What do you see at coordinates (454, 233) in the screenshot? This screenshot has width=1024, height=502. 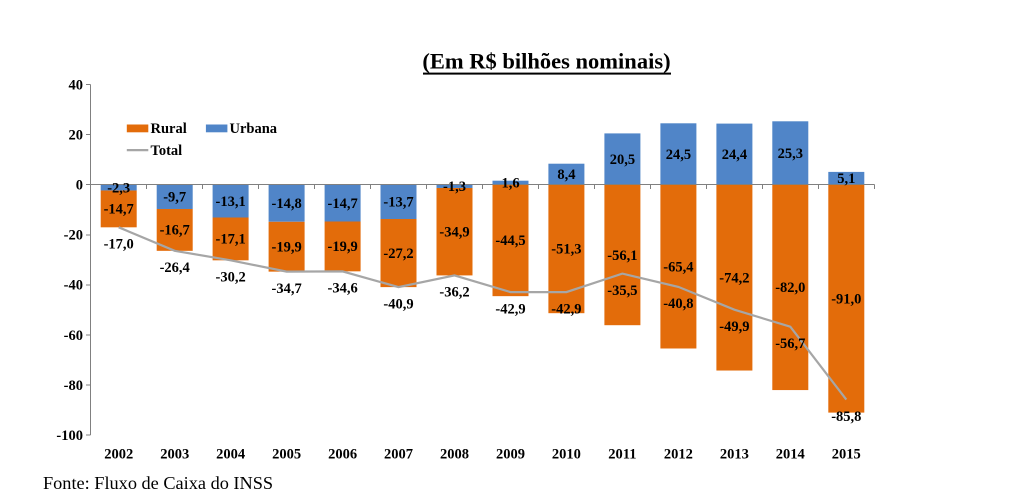 I see `svg-text: -34,9` at bounding box center [454, 233].